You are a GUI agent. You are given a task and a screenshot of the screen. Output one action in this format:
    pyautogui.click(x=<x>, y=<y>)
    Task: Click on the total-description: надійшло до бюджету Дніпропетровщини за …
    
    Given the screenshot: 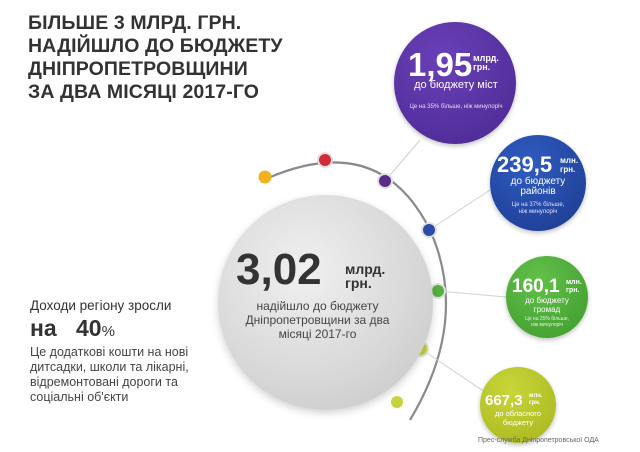 What is the action you would take?
    pyautogui.click(x=317, y=320)
    